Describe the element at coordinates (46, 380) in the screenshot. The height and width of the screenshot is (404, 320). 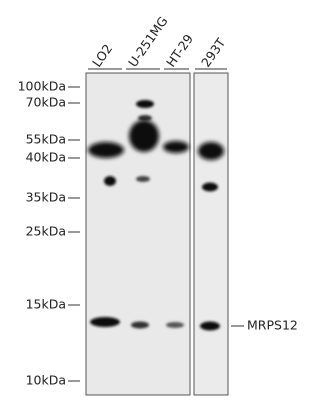
I see `marker-label: 10kDa` at that location.